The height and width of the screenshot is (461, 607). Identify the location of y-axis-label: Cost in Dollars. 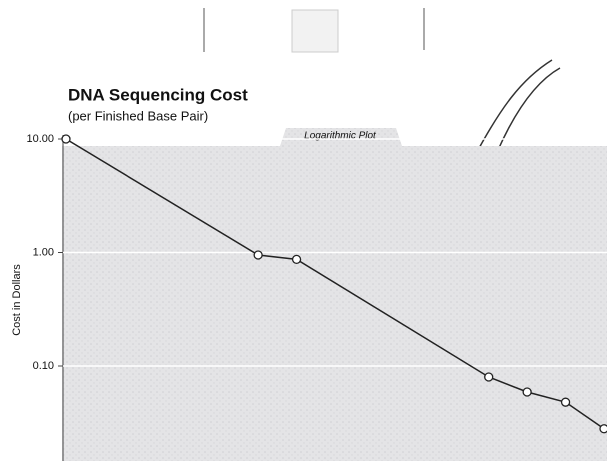
(17, 300).